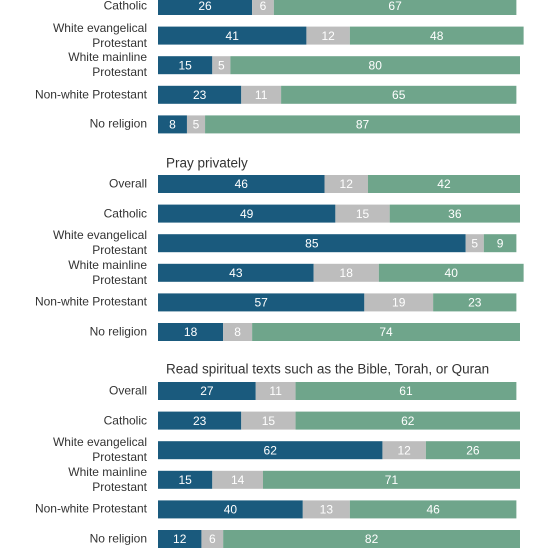 This screenshot has height=550, width=550. I want to click on value-label: 65, so click(399, 95).